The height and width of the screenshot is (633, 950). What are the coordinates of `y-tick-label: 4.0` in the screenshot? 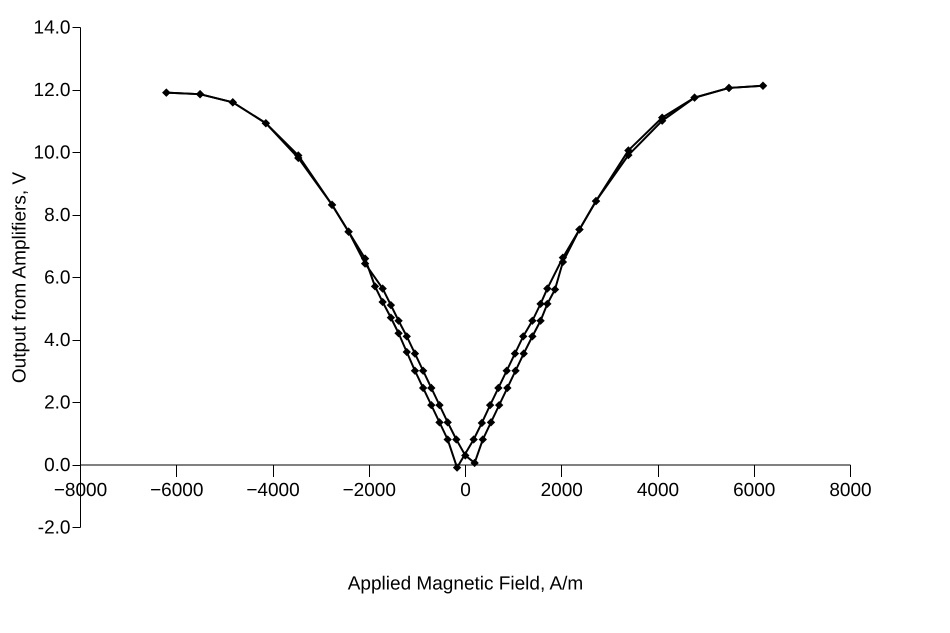 It's located at (57, 340).